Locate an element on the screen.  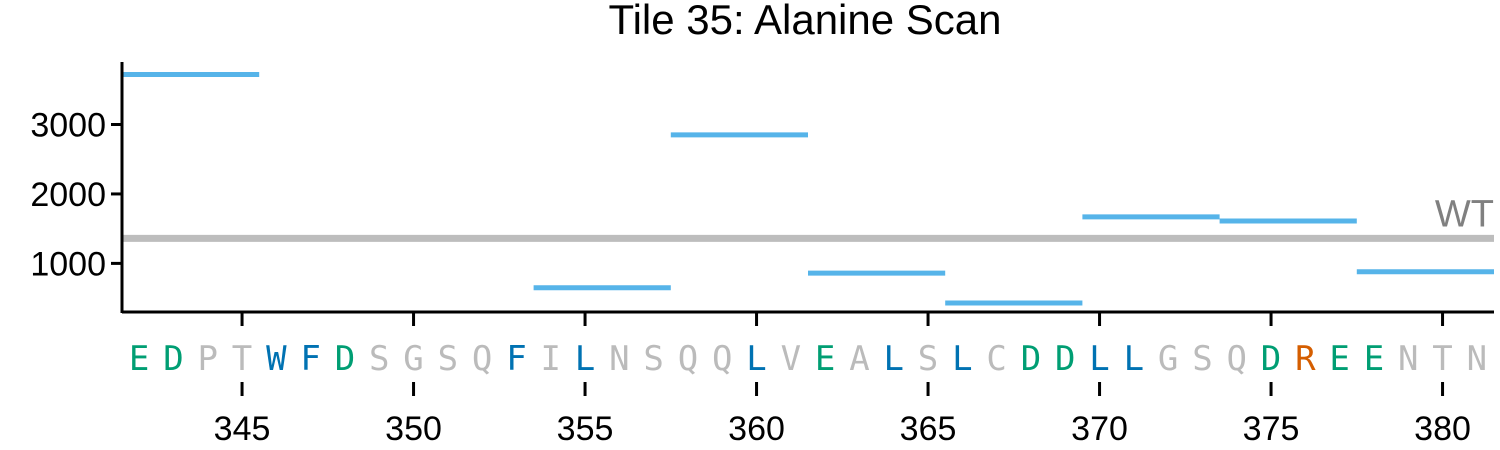
residue-353: F is located at coordinates (516, 359).